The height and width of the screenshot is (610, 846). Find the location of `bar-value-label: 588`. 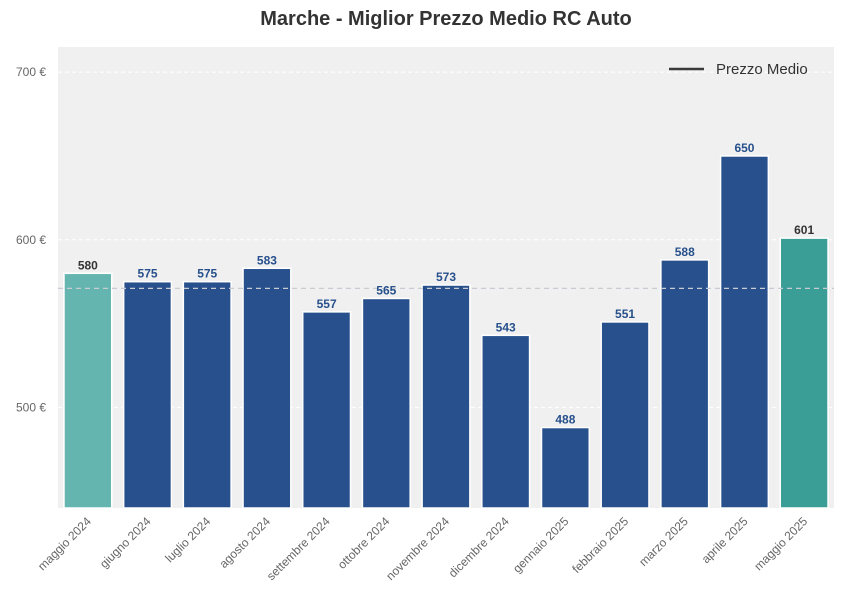

bar-value-label: 588 is located at coordinates (685, 252).